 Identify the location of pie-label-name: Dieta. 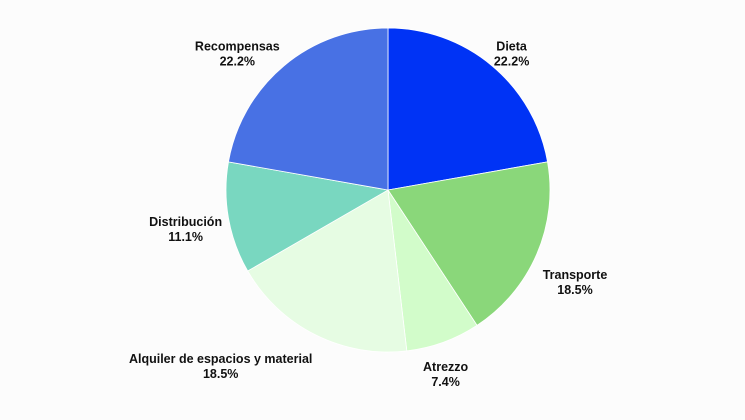
(512, 46).